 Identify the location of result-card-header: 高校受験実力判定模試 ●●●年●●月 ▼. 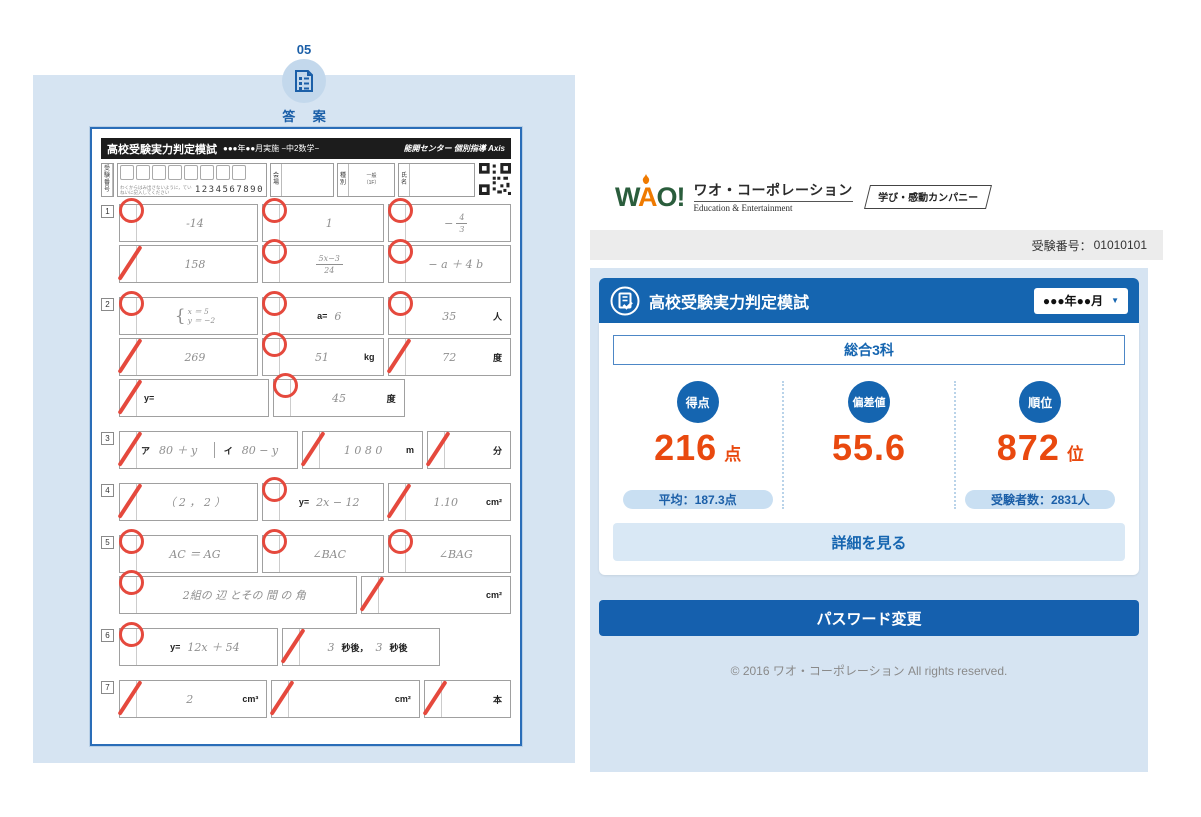
(869, 300).